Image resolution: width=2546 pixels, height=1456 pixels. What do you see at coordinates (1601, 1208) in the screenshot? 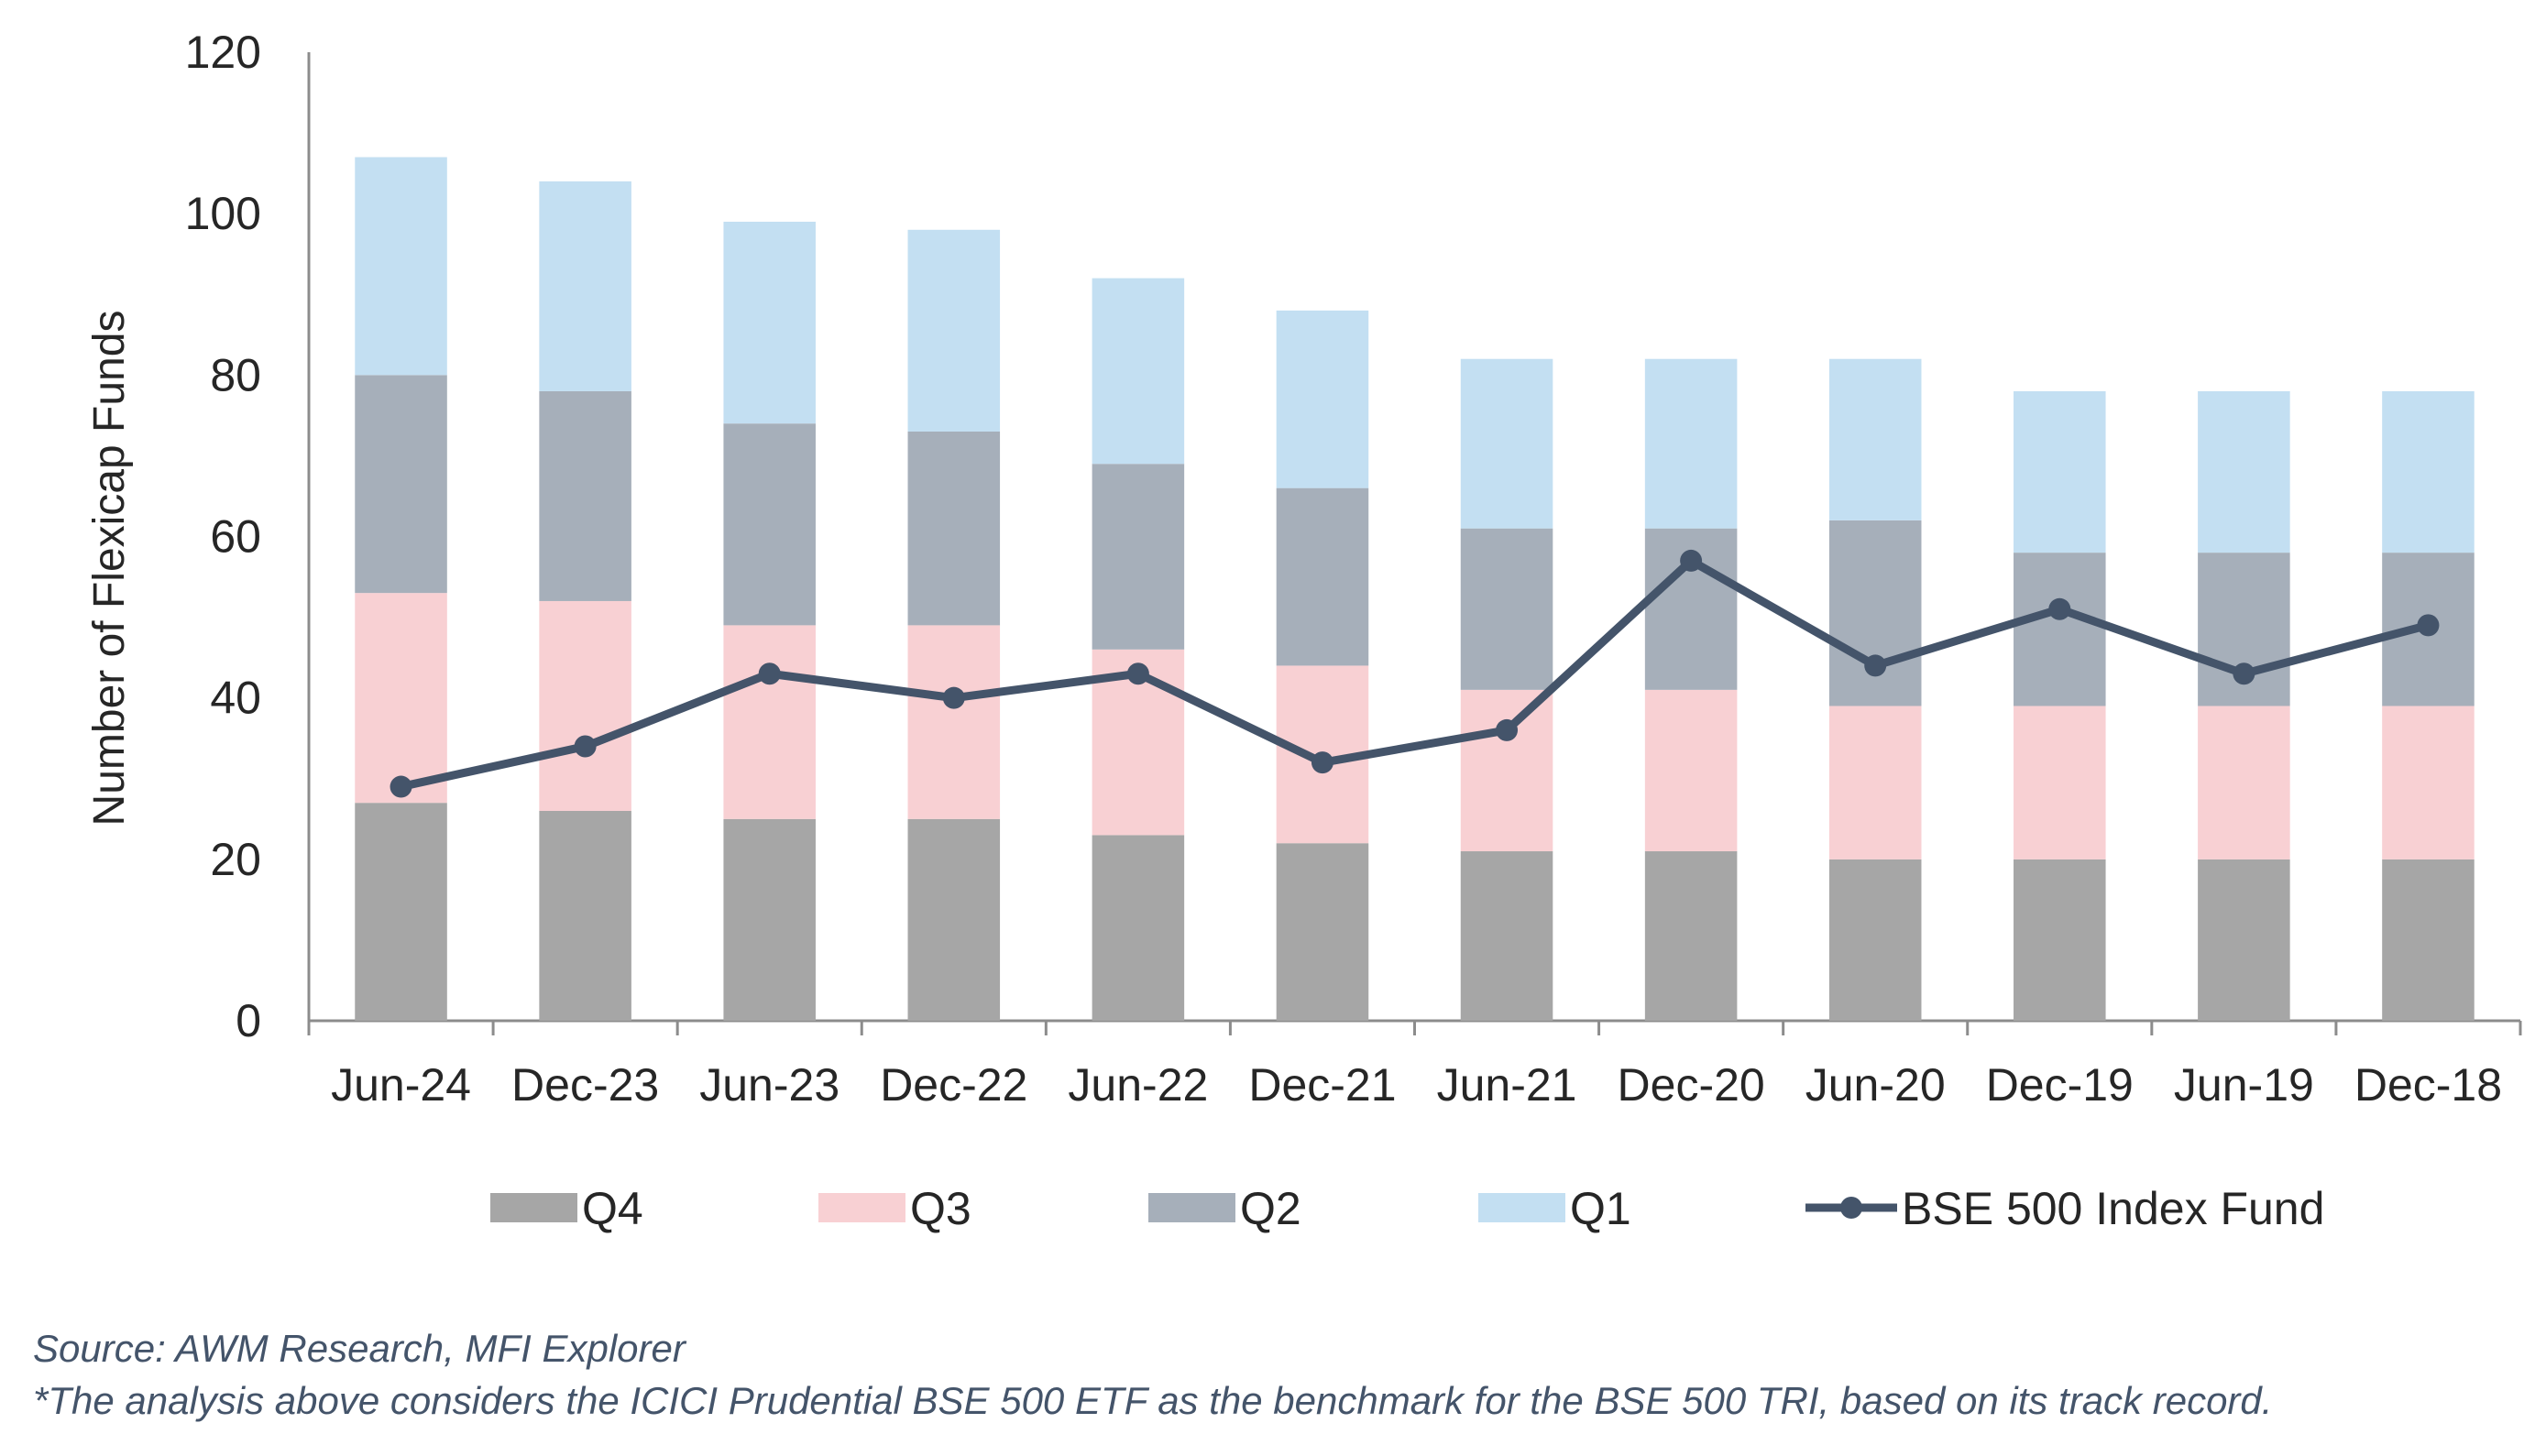
I see `legend-label: Q1` at bounding box center [1601, 1208].